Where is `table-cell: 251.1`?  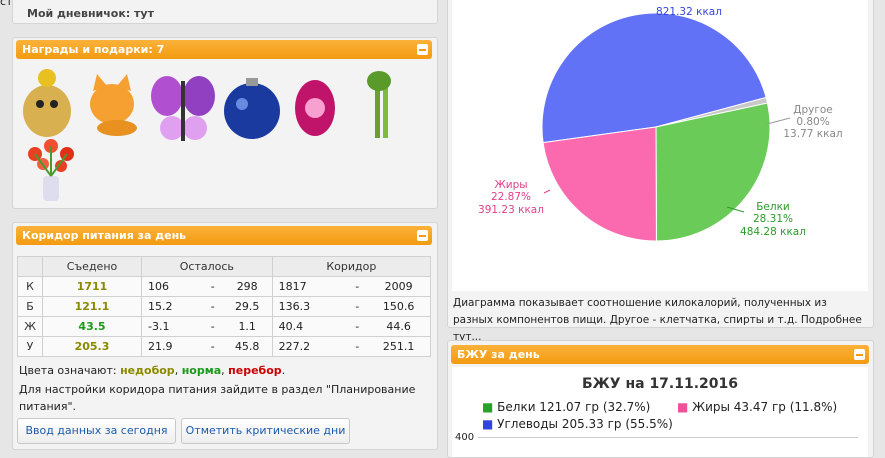 table-cell: 251.1 is located at coordinates (399, 346).